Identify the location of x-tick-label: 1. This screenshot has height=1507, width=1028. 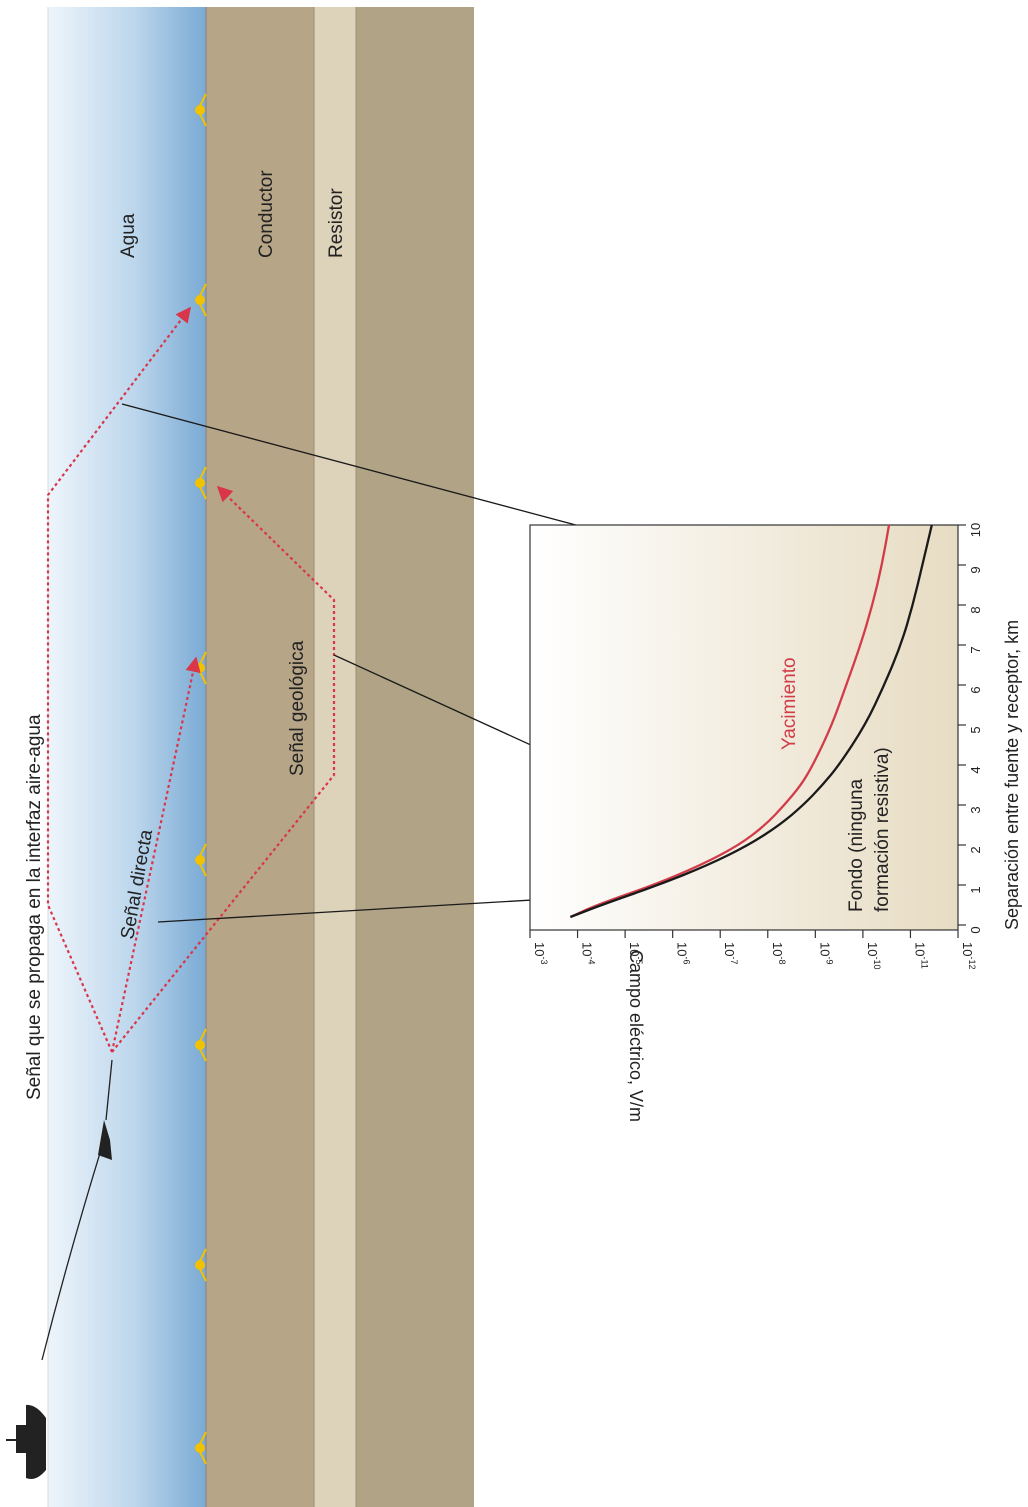
(975, 889).